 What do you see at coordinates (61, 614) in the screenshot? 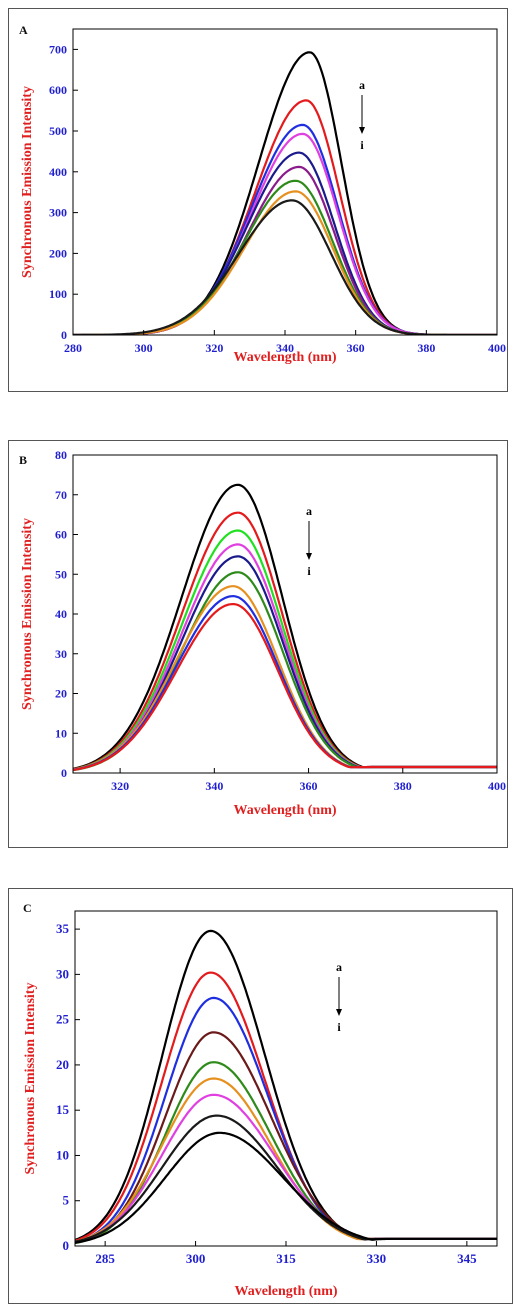
I see `y-tick-label: 40` at bounding box center [61, 614].